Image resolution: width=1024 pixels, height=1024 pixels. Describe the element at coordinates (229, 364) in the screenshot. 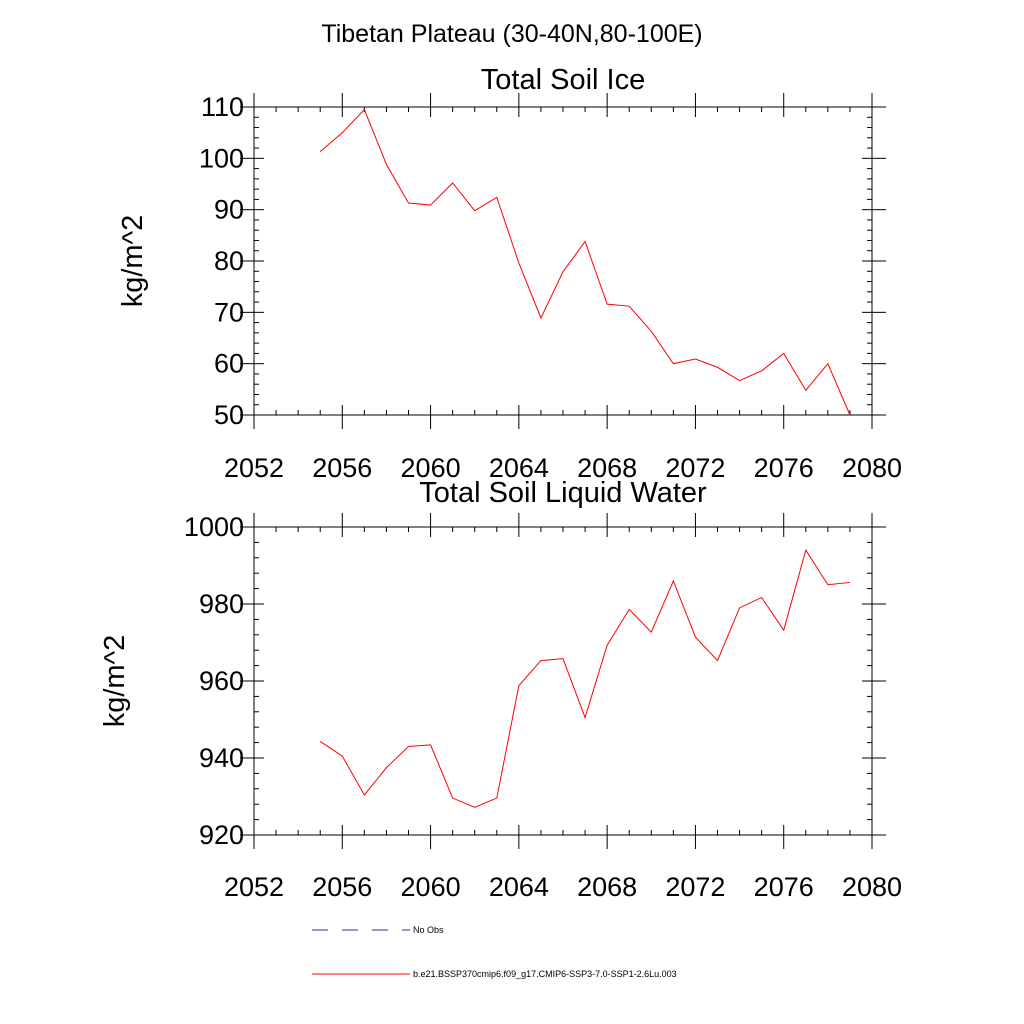

I see `y-tick-label: 60` at that location.